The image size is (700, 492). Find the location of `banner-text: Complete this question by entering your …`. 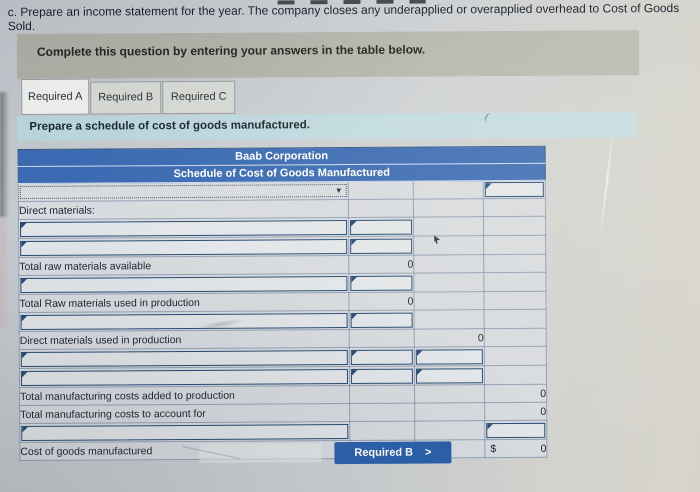

banner-text: Complete this question by entering your … is located at coordinates (231, 50).